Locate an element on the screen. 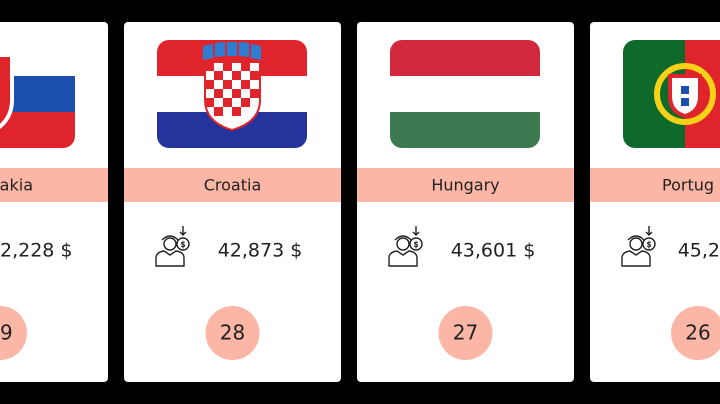 The width and height of the screenshot is (720, 404). country-name: Croatia is located at coordinates (233, 185).